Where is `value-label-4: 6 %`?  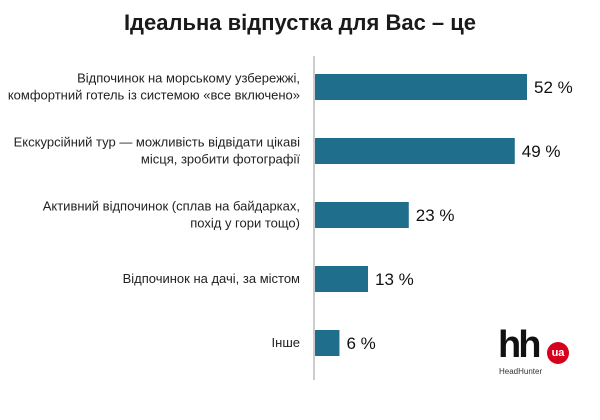
value-label-4: 6 % is located at coordinates (360, 343).